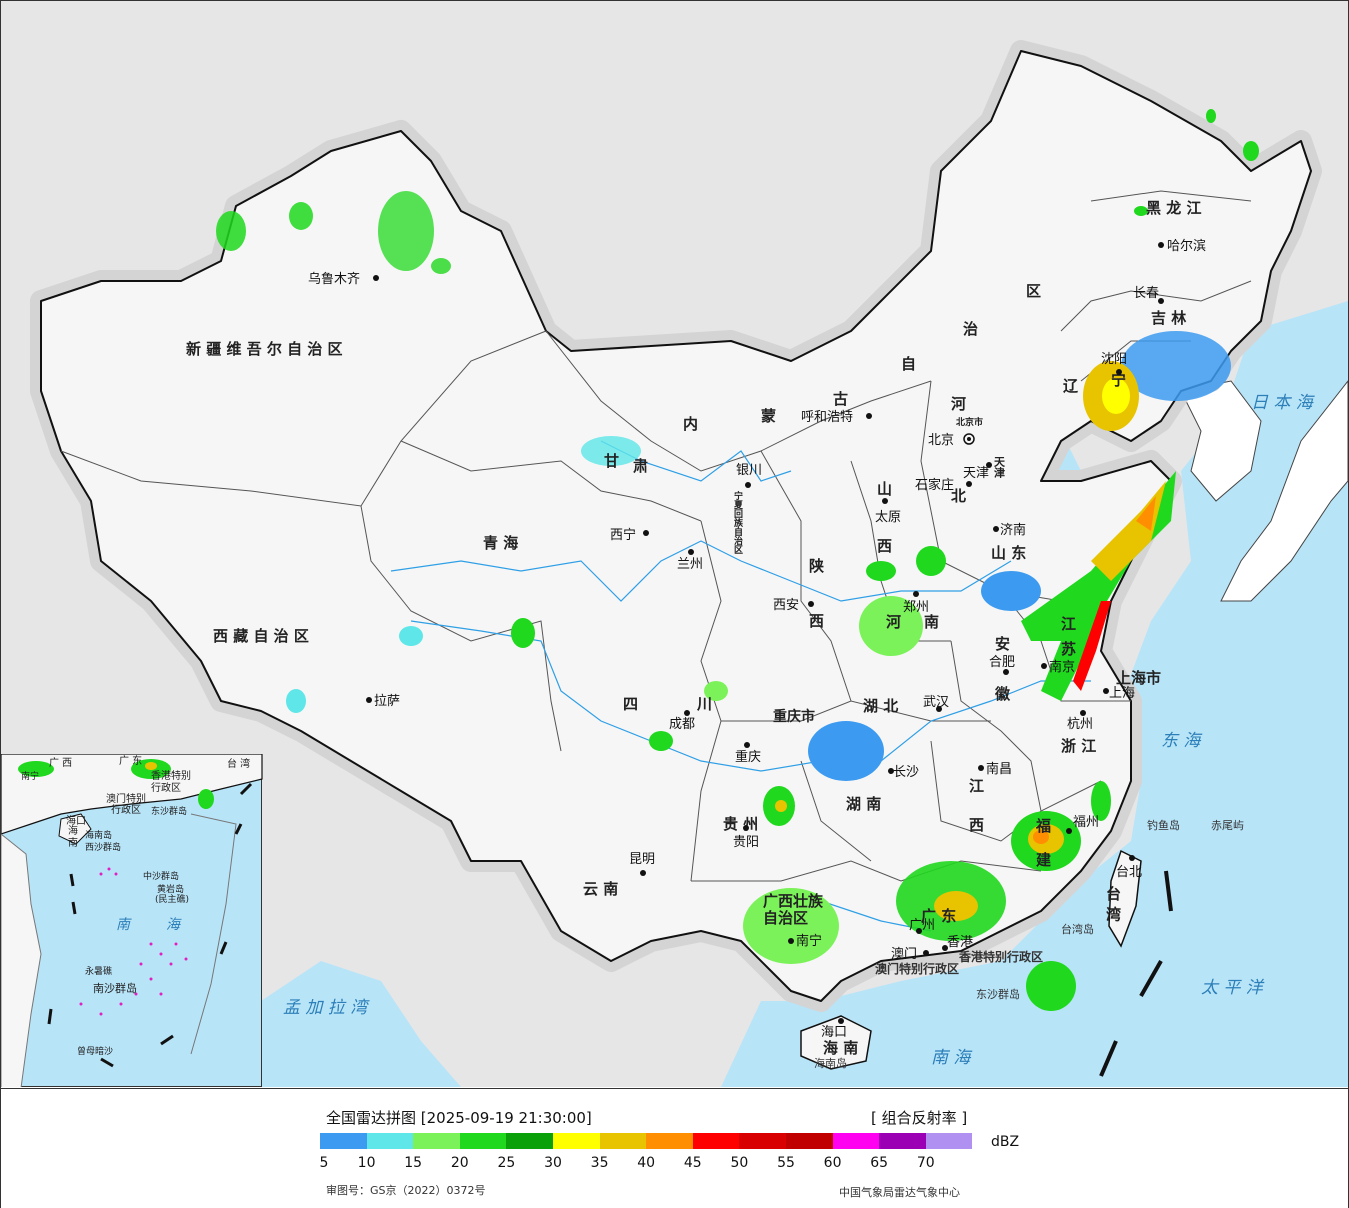 This screenshot has width=1349, height=1208. What do you see at coordinates (739, 1163) in the screenshot?
I see `scale-tick-label: 50` at bounding box center [739, 1163].